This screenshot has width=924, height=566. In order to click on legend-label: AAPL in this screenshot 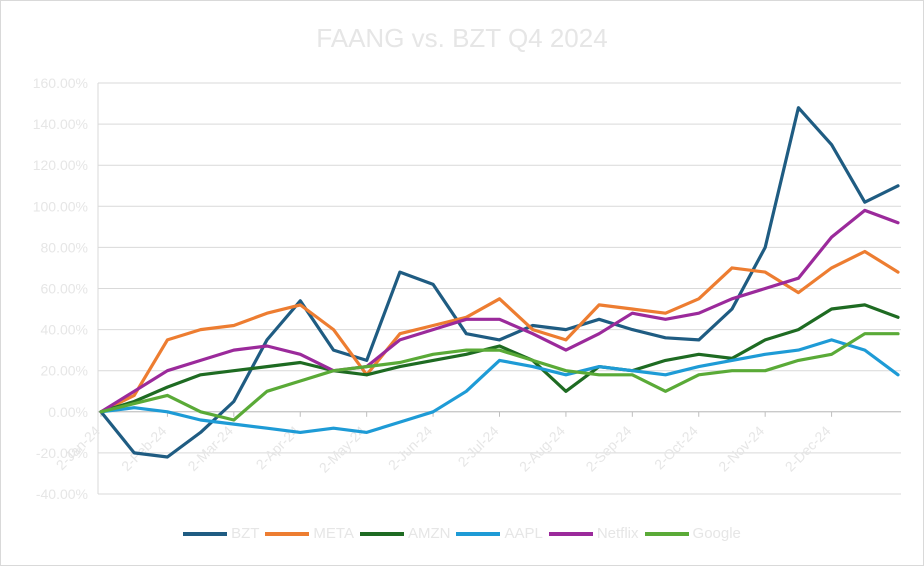, I will do `click(523, 533)`.